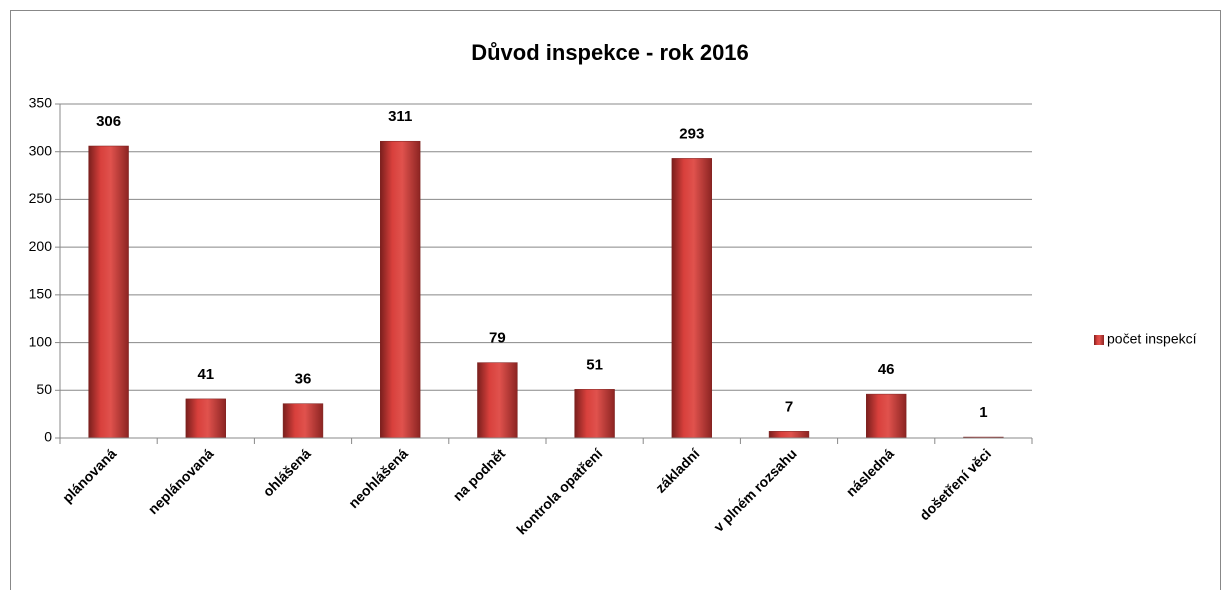 This screenshot has height=590, width=1231. Describe the element at coordinates (691, 133) in the screenshot. I see `value-label: 293` at that location.